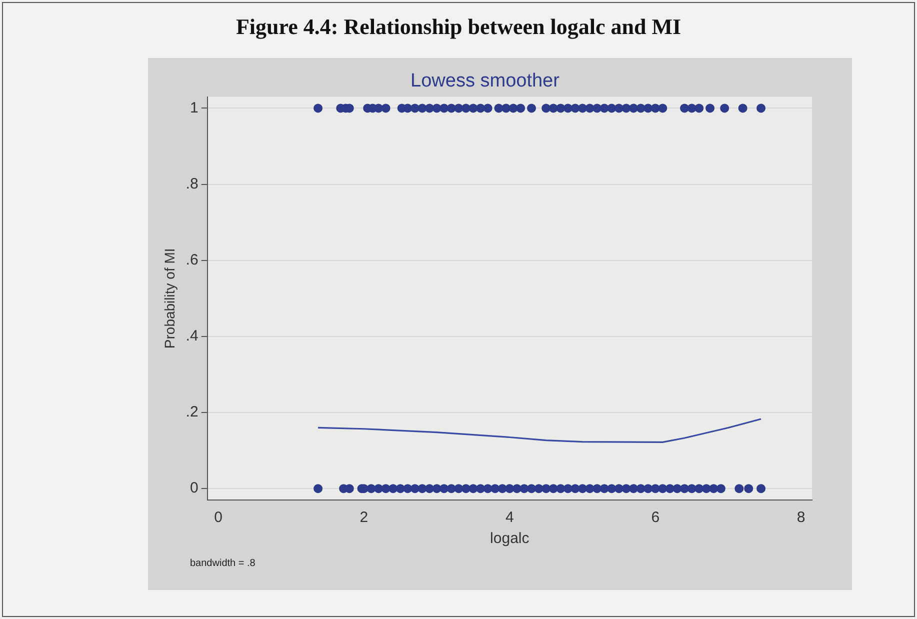 The image size is (917, 619). I want to click on x-tick-label: 0, so click(218, 517).